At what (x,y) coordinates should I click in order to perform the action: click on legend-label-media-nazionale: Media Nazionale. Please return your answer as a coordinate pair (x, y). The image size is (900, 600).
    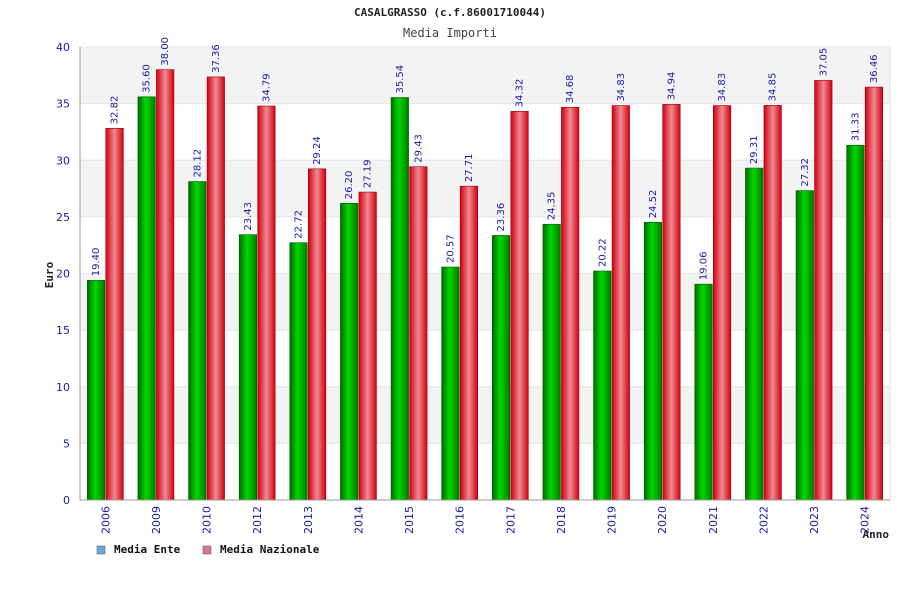
    Looking at the image, I should click on (270, 549).